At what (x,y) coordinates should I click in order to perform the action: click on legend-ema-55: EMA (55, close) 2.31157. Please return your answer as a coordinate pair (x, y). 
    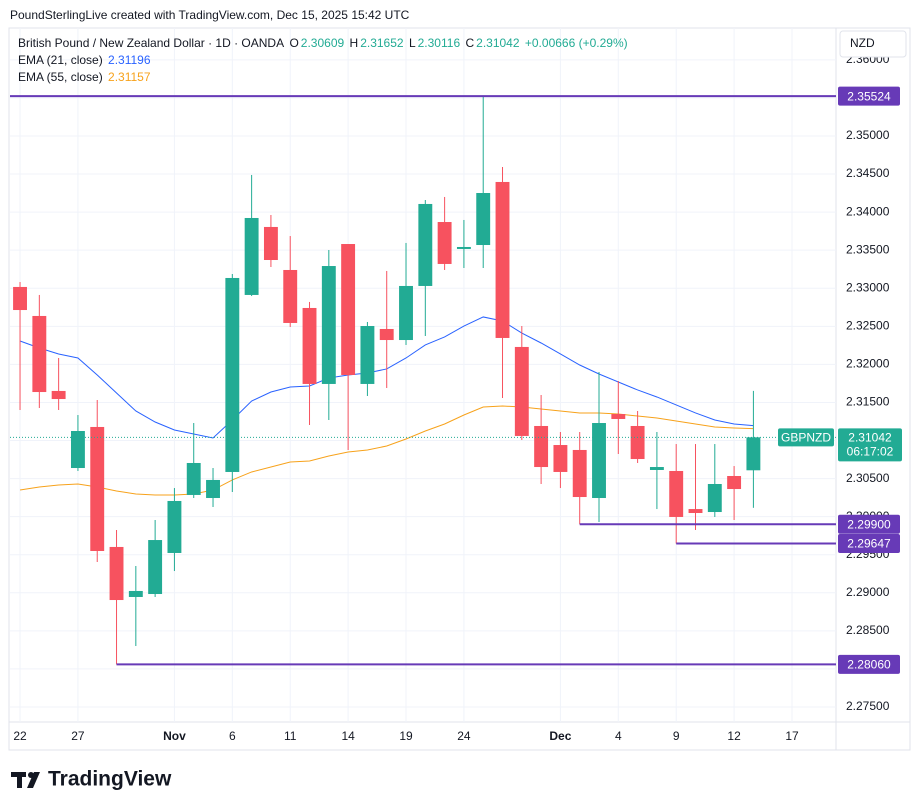
    Looking at the image, I should click on (85, 77).